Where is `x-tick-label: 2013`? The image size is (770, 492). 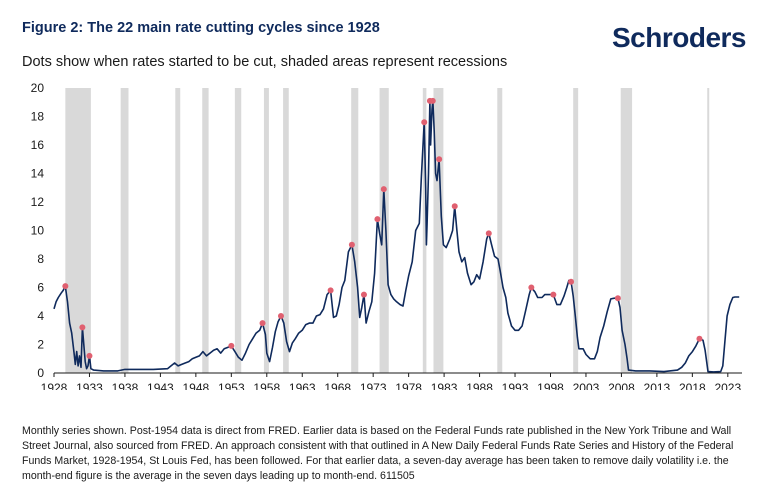 x-tick-label: 2013 is located at coordinates (657, 385).